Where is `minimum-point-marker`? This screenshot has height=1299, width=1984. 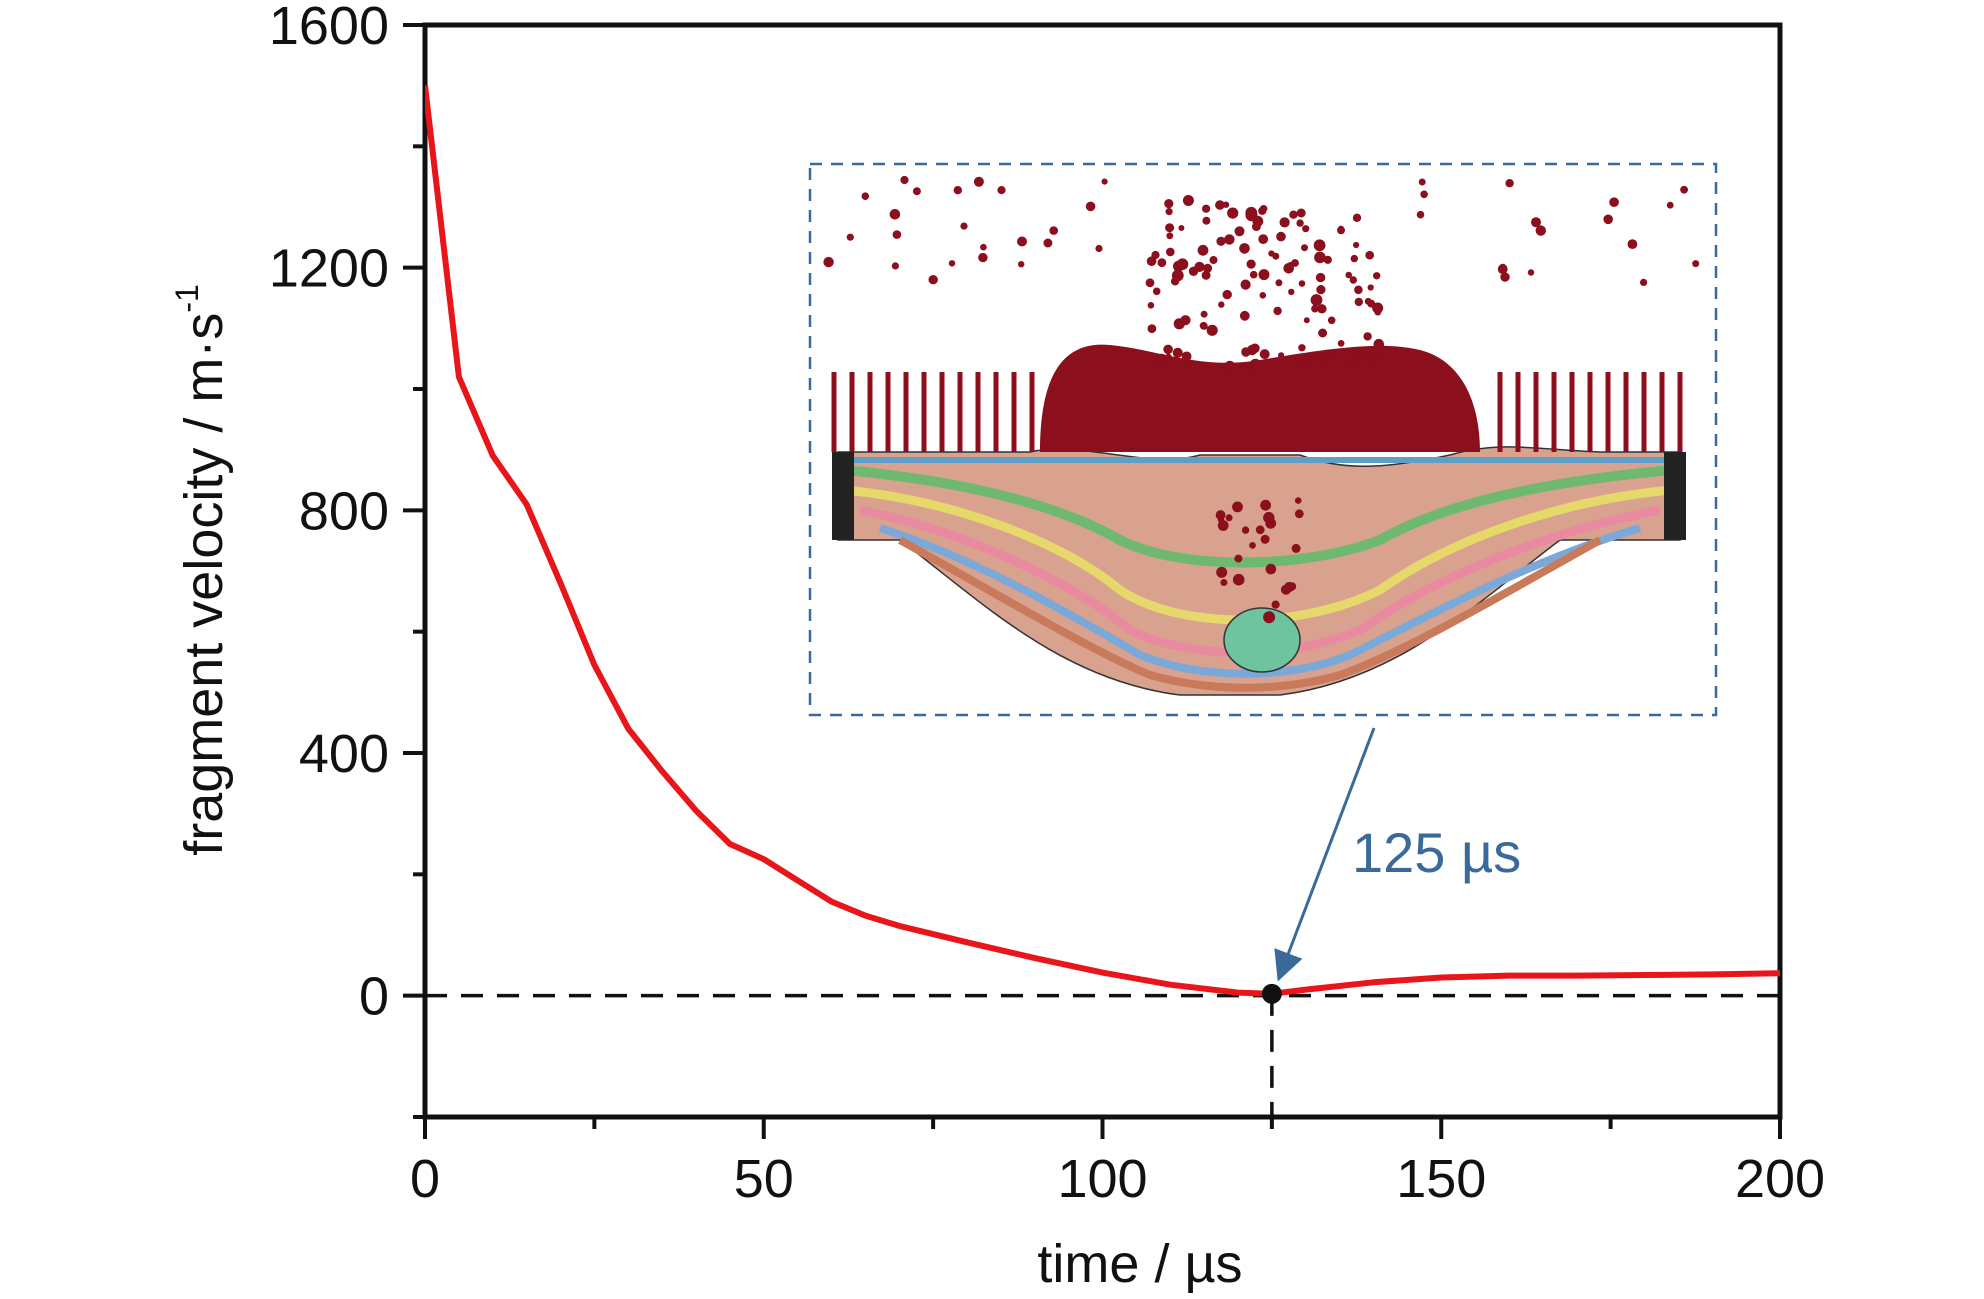 minimum-point-marker is located at coordinates (1271, 993).